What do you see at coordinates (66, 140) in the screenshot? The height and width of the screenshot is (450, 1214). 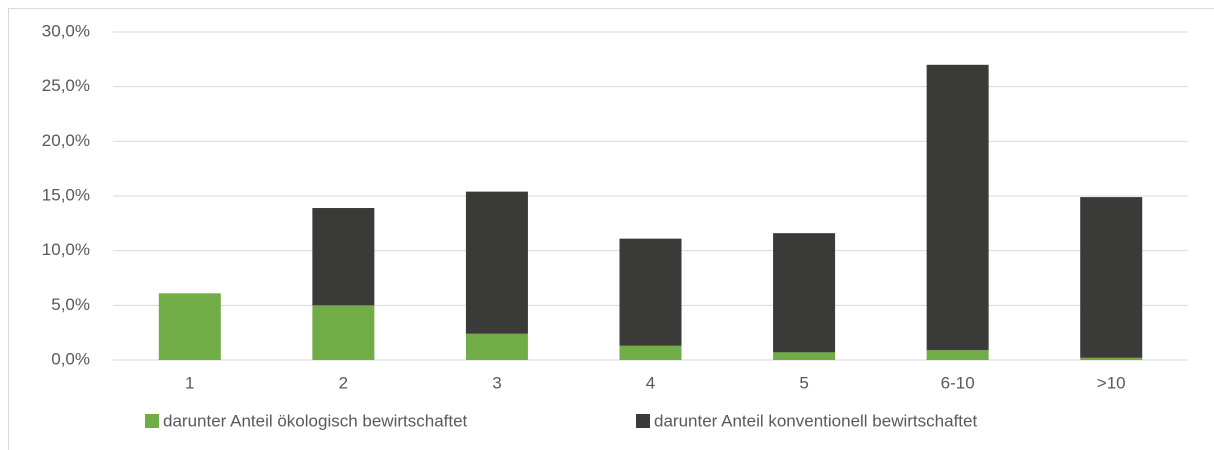 I see `y-tick-label: 20,0%` at bounding box center [66, 140].